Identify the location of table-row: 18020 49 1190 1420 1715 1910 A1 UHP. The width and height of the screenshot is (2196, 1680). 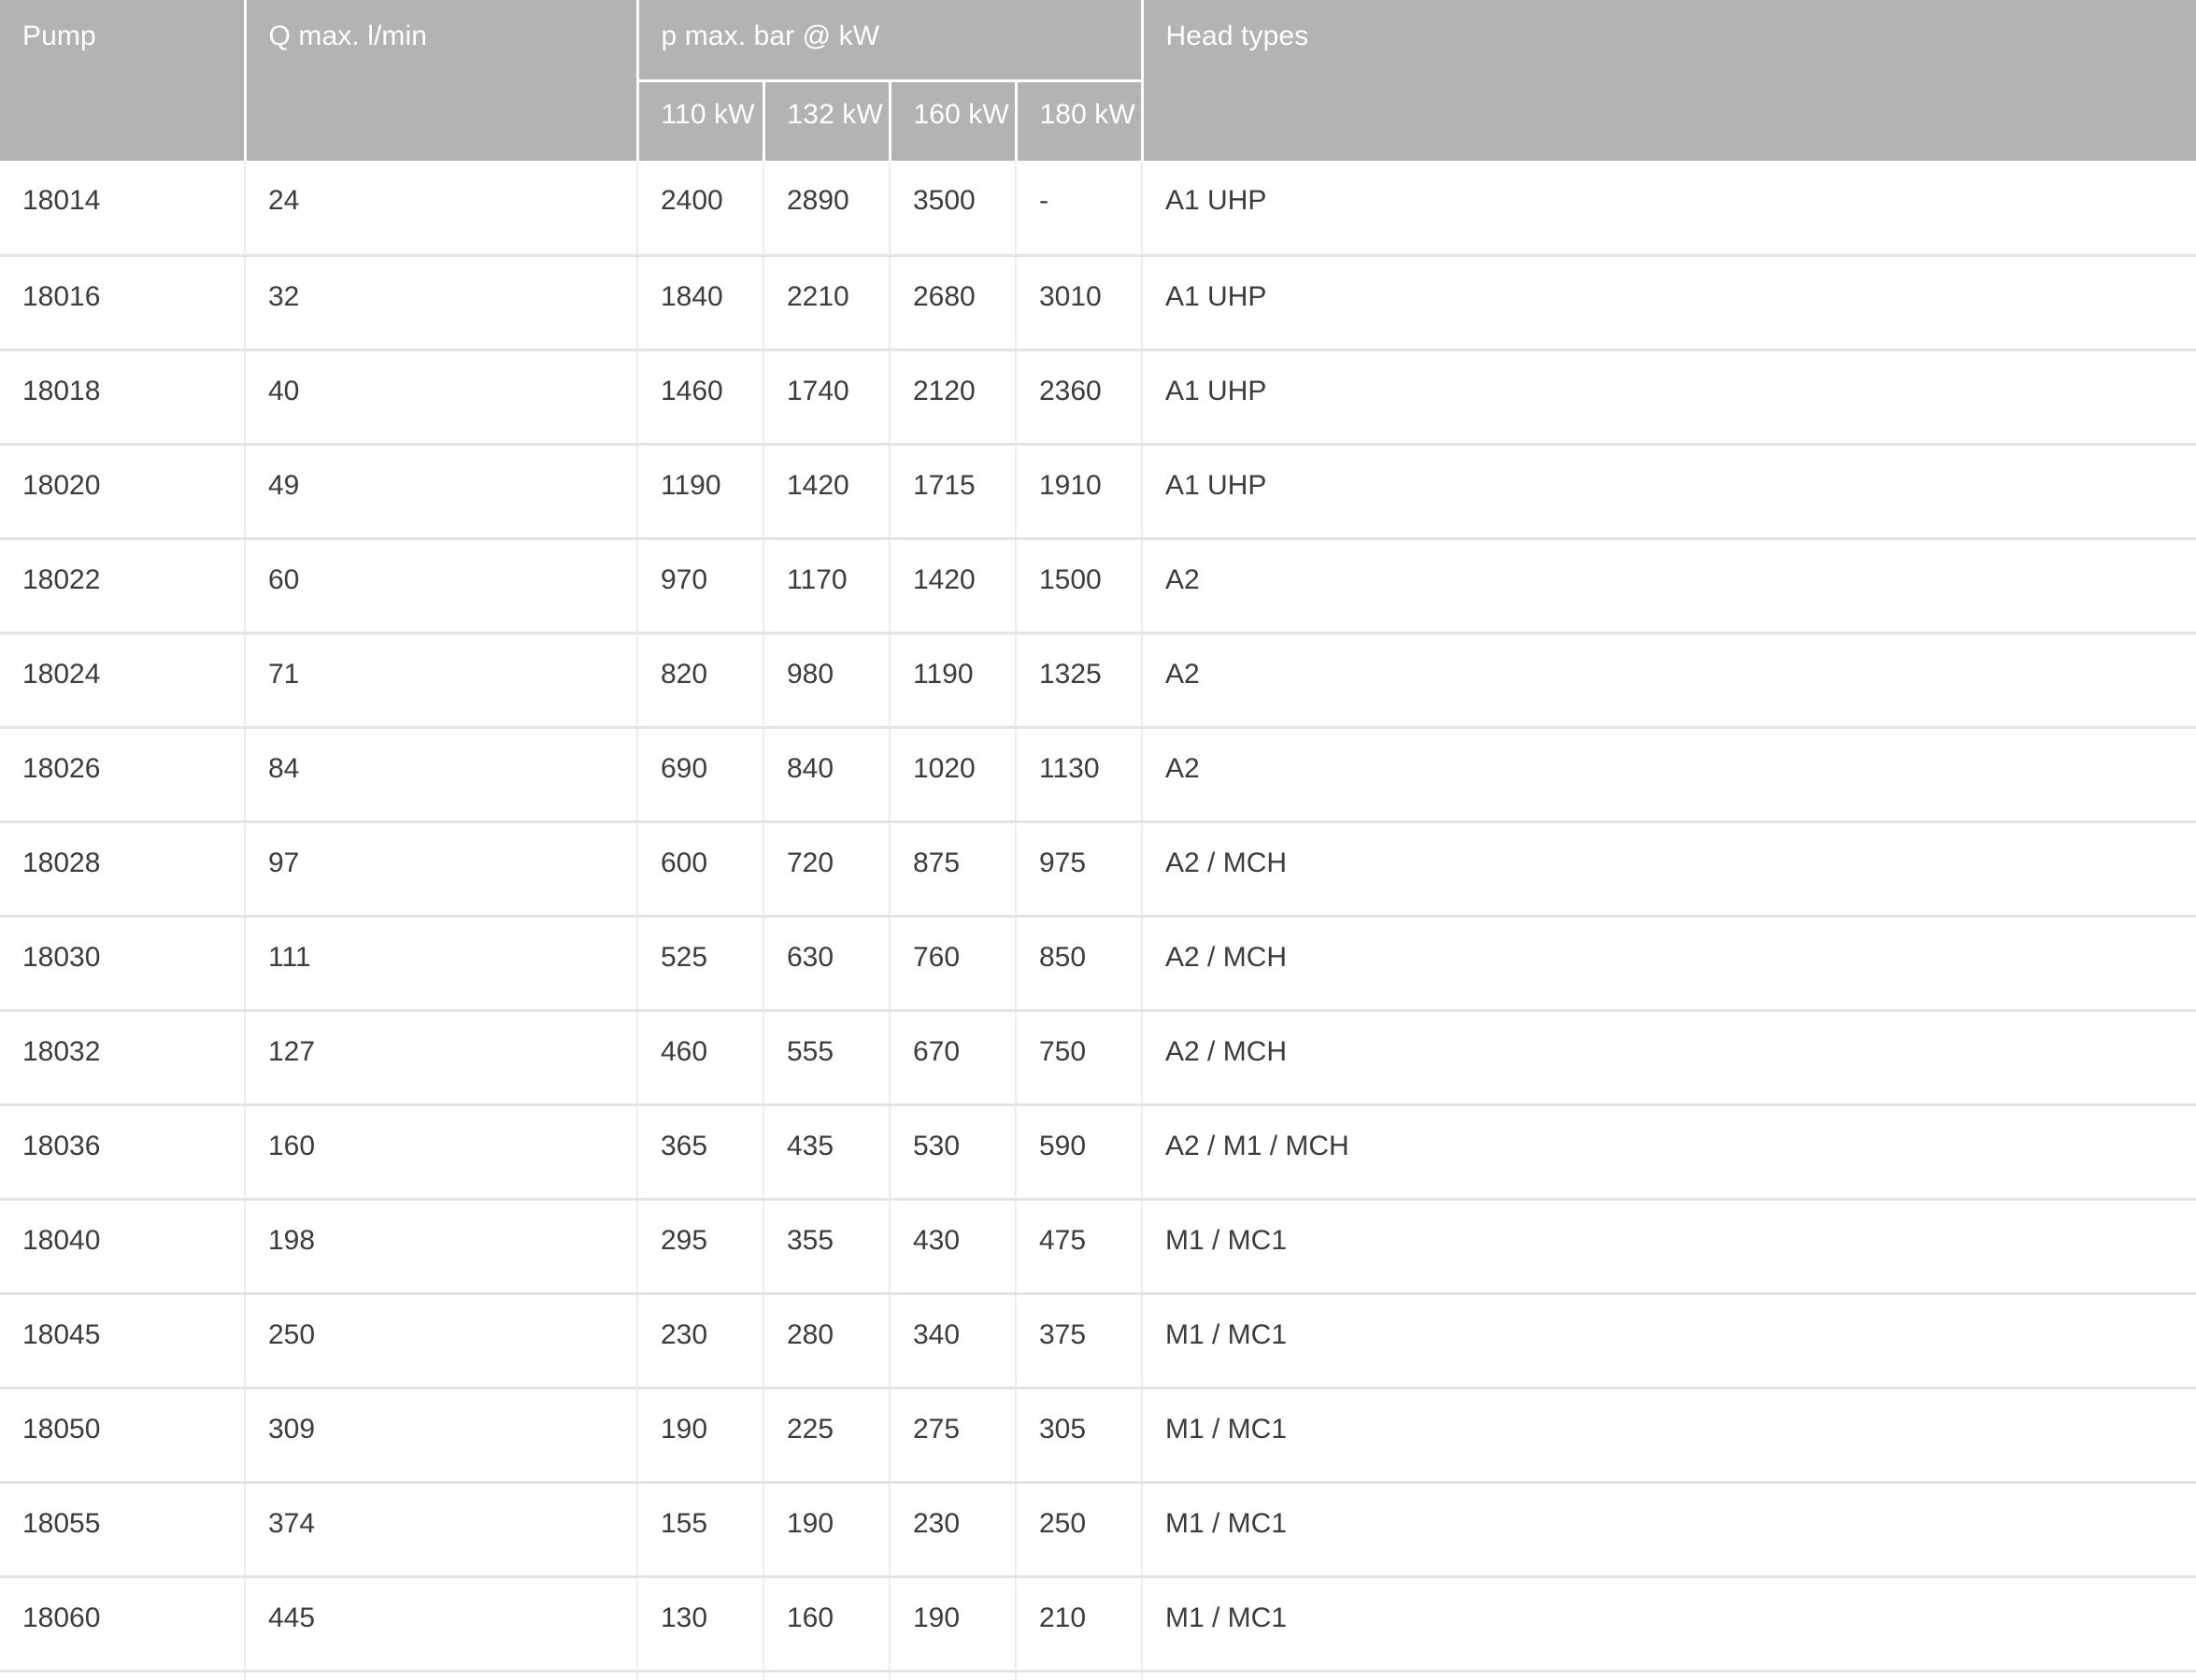
(1098, 492).